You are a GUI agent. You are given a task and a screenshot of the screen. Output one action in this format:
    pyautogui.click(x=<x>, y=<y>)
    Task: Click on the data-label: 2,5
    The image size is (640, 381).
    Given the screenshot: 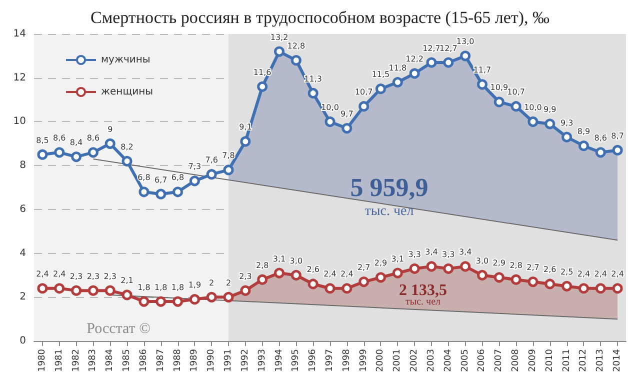 What is the action you would take?
    pyautogui.click(x=567, y=271)
    